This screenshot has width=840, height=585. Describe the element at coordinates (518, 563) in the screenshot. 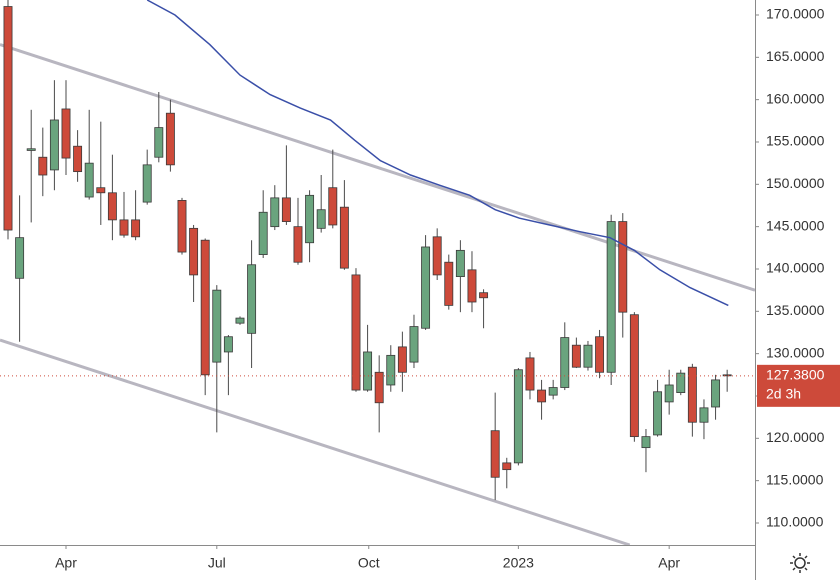

I see `x-tick-label: 2023` at that location.